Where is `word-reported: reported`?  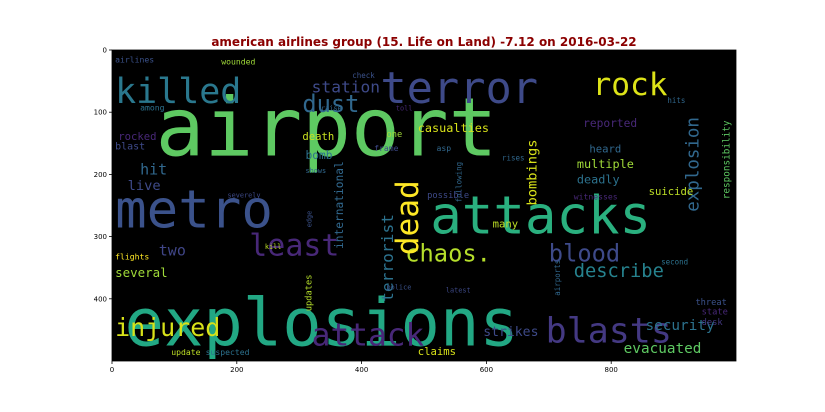 word-reported: reported is located at coordinates (610, 123).